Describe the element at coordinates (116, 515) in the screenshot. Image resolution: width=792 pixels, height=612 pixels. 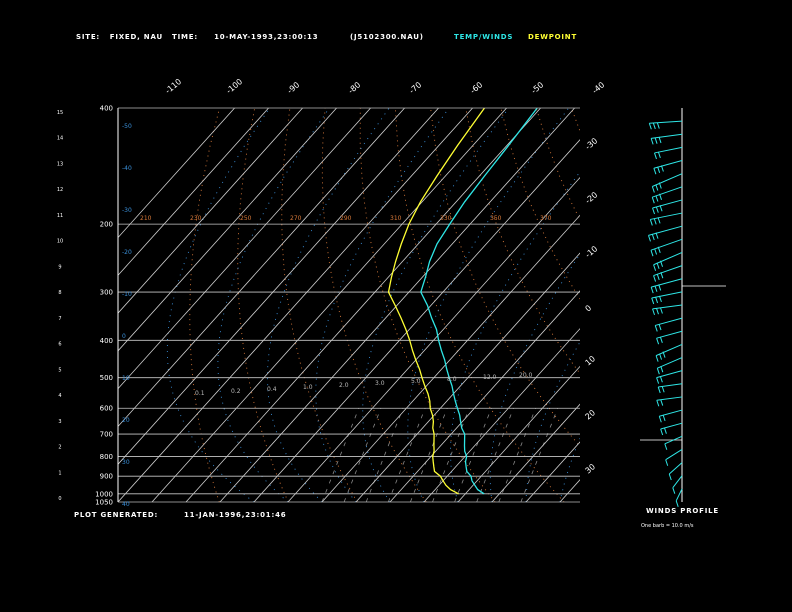
I see `generated-label: PLOT GENERATED:` at that location.